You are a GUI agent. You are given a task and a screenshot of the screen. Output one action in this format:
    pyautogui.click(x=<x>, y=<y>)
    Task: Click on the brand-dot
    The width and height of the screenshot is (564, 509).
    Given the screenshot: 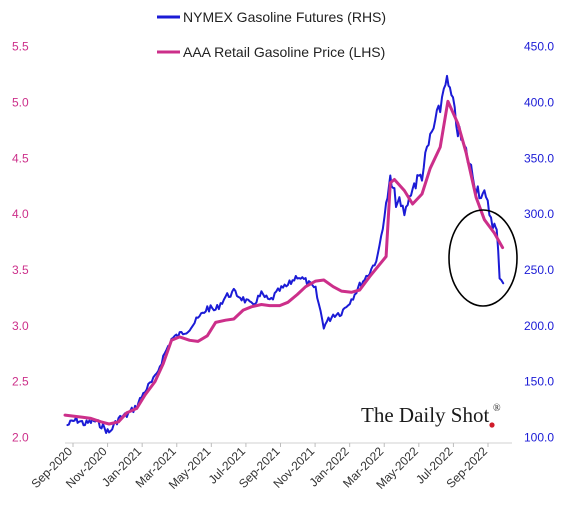 What is the action you would take?
    pyautogui.click(x=492, y=425)
    